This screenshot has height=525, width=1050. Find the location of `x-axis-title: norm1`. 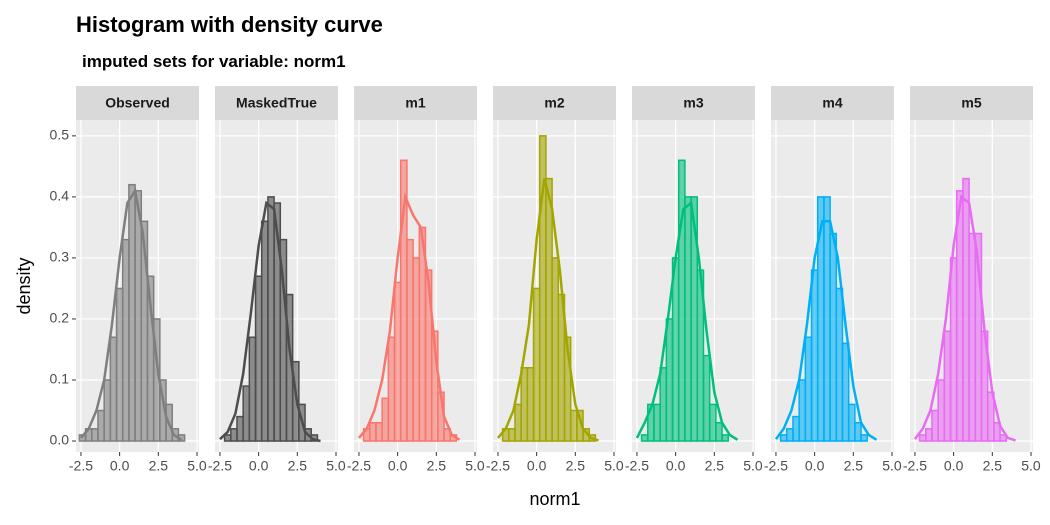

x-axis-title: norm1 is located at coordinates (554, 499).